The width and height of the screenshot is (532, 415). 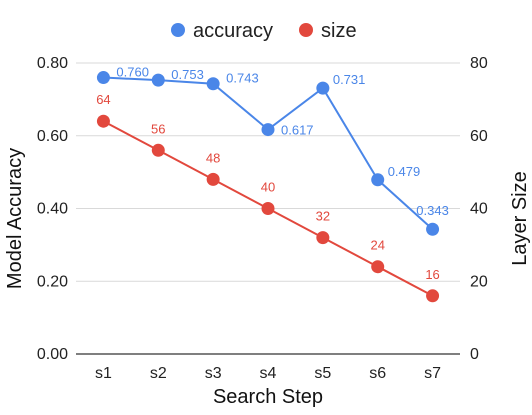 What do you see at coordinates (322, 373) in the screenshot?
I see `x-tick-label: s5` at bounding box center [322, 373].